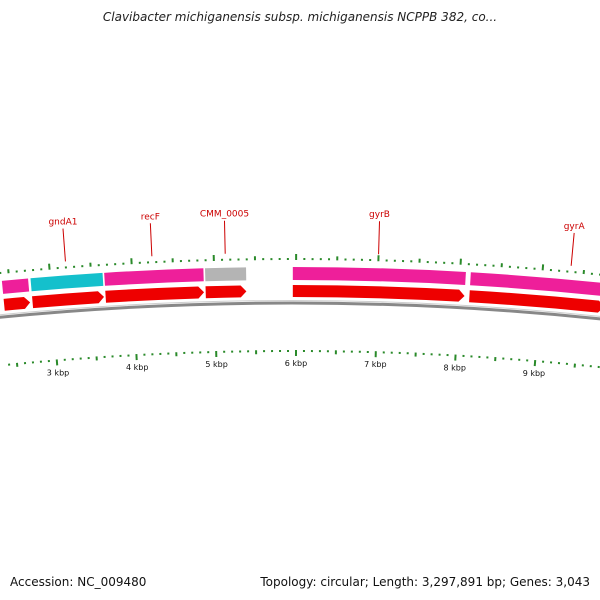 The height and width of the screenshot is (600, 600). I want to click on gene-arrow-recf, so click(155, 294).